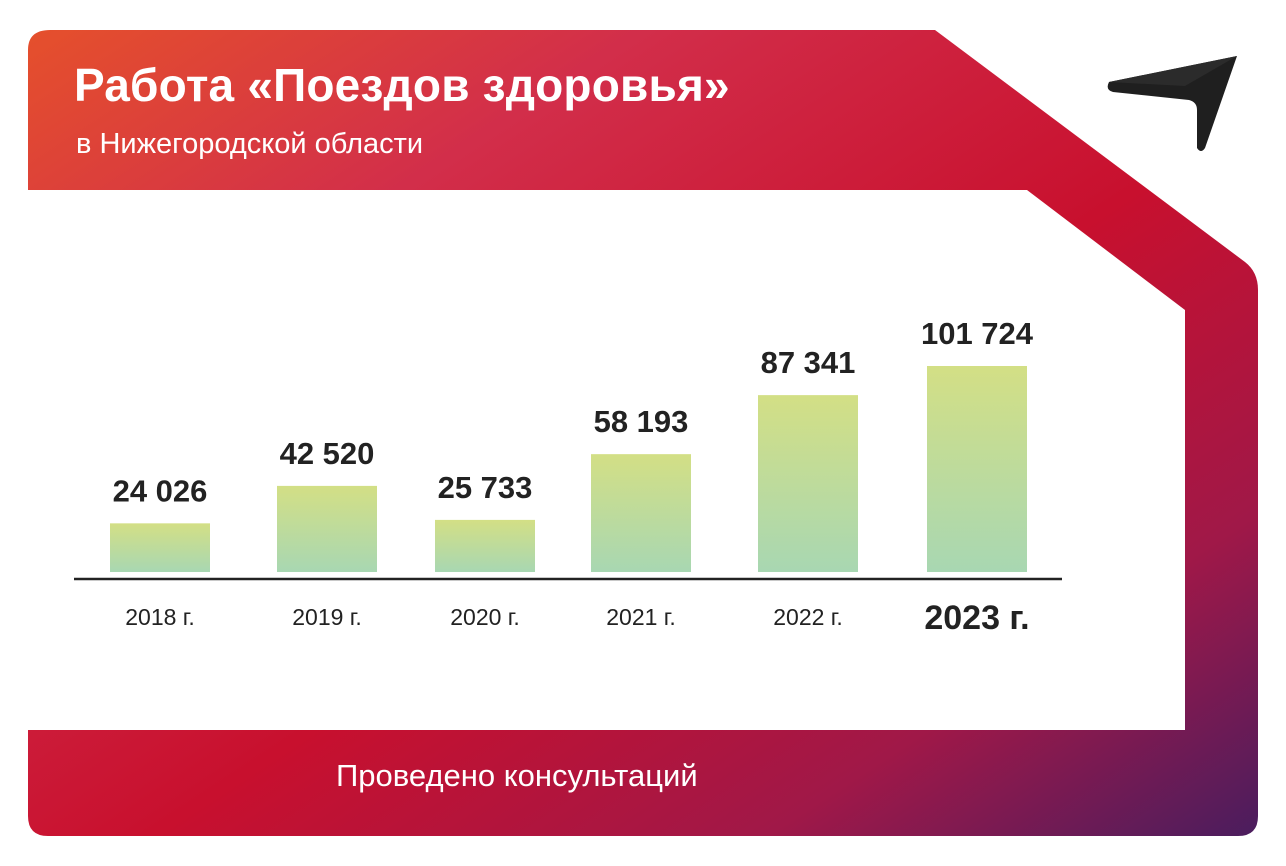 The image size is (1286, 866). What do you see at coordinates (160, 617) in the screenshot?
I see `x-tick-label: 2018 г.` at bounding box center [160, 617].